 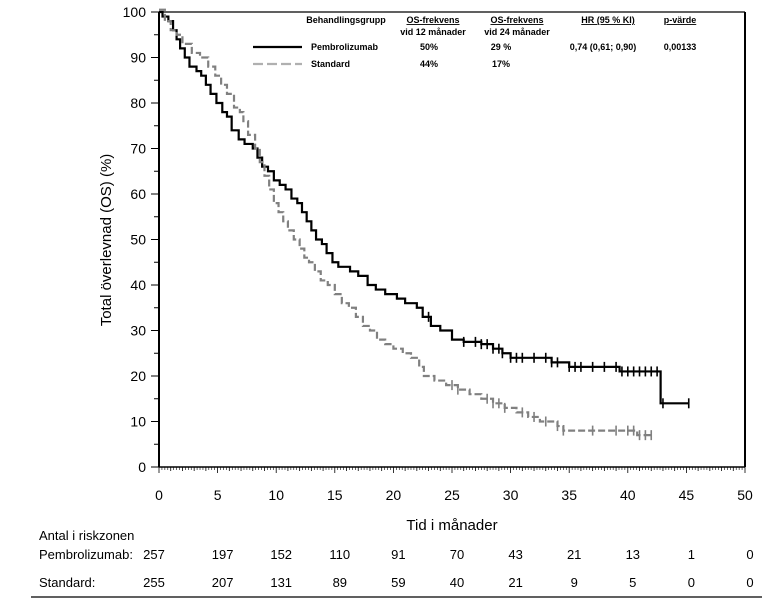 What do you see at coordinates (433, 32) in the screenshot?
I see `legend-header-sub: vid 12 månader` at bounding box center [433, 32].